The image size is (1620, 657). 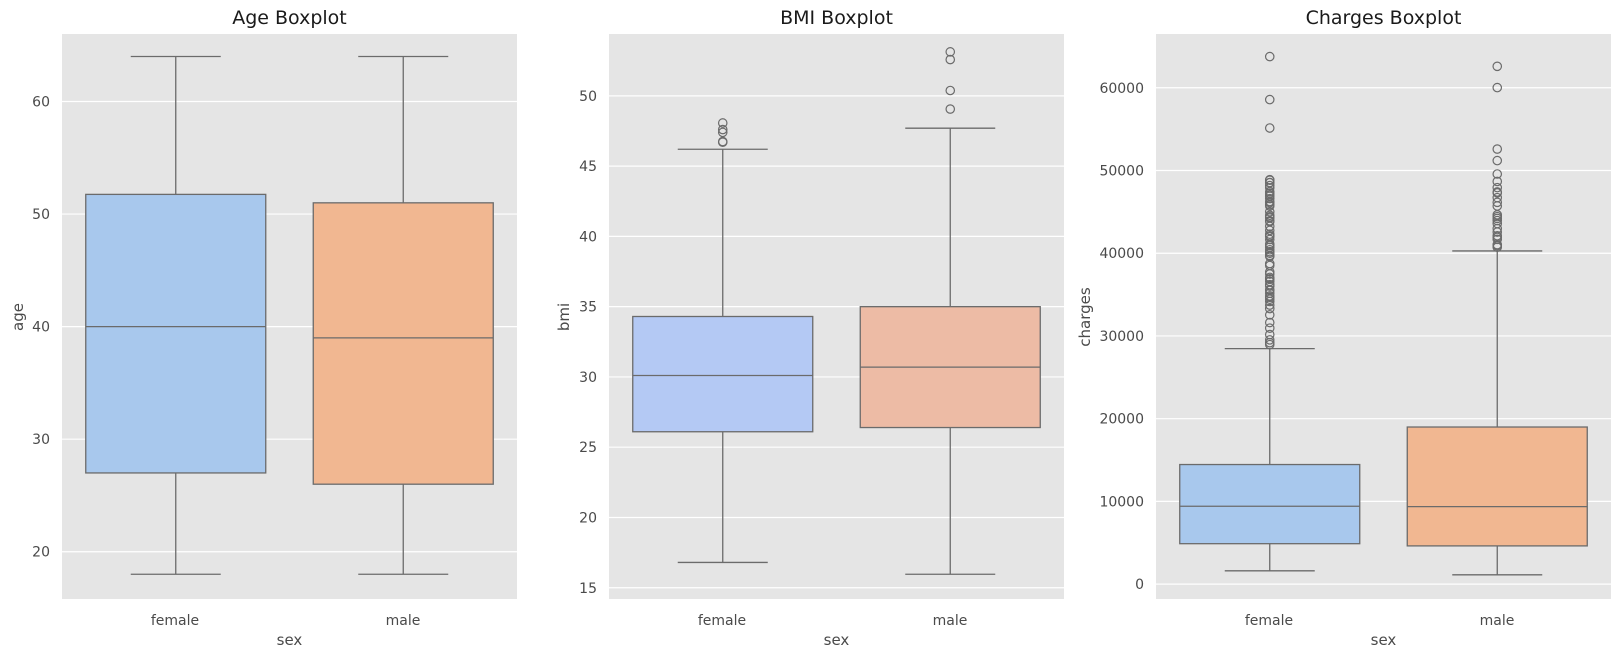 I want to click on y-tick-label: 60, so click(x=41, y=103).